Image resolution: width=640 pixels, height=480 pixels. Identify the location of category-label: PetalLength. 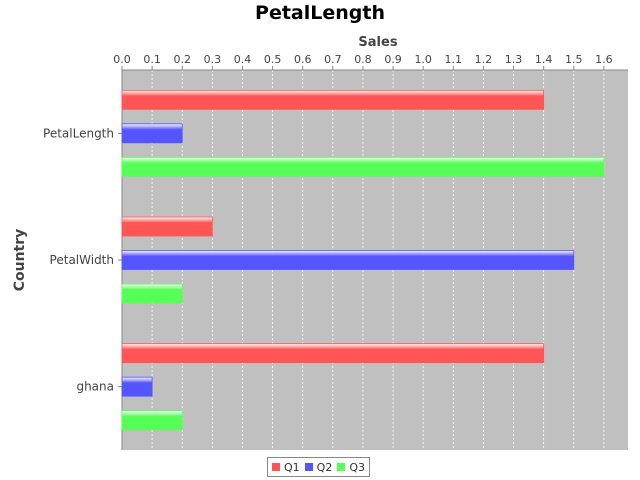
(78, 133).